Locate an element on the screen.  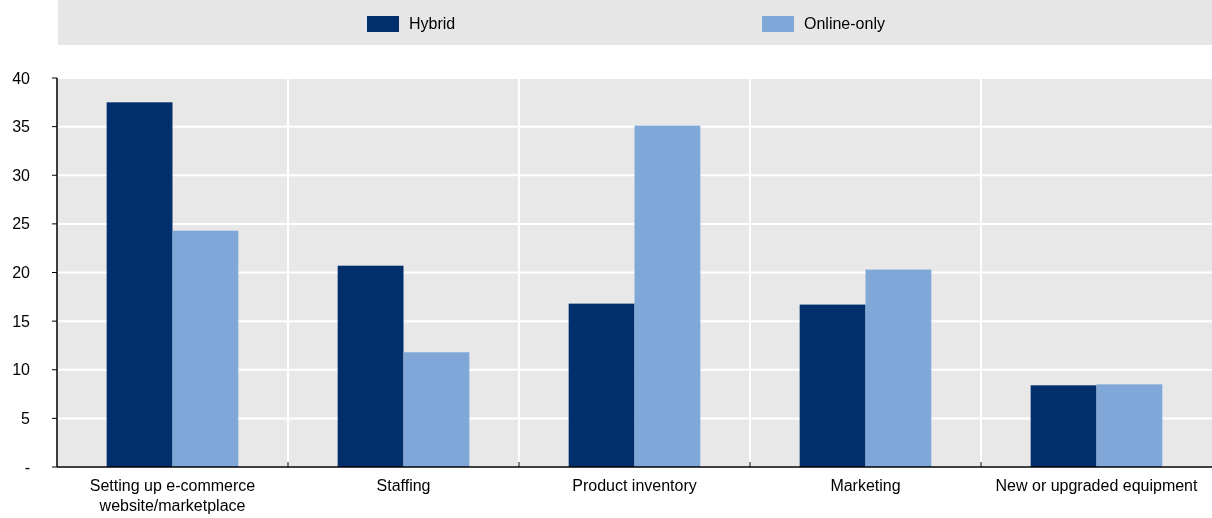
legend-label: Hybrid is located at coordinates (432, 23).